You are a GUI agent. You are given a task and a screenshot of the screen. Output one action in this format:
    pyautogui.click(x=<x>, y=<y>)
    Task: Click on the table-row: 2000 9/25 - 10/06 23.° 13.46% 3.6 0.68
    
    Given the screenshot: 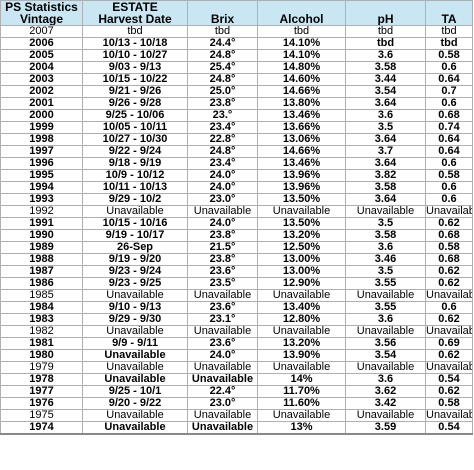 What is the action you would take?
    pyautogui.click(x=236, y=115)
    